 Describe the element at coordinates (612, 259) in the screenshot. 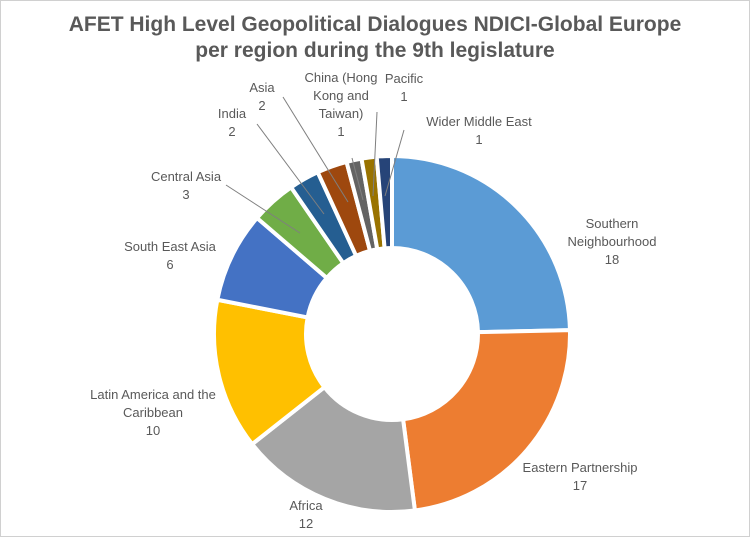

I see `slice-value-0: 18` at that location.